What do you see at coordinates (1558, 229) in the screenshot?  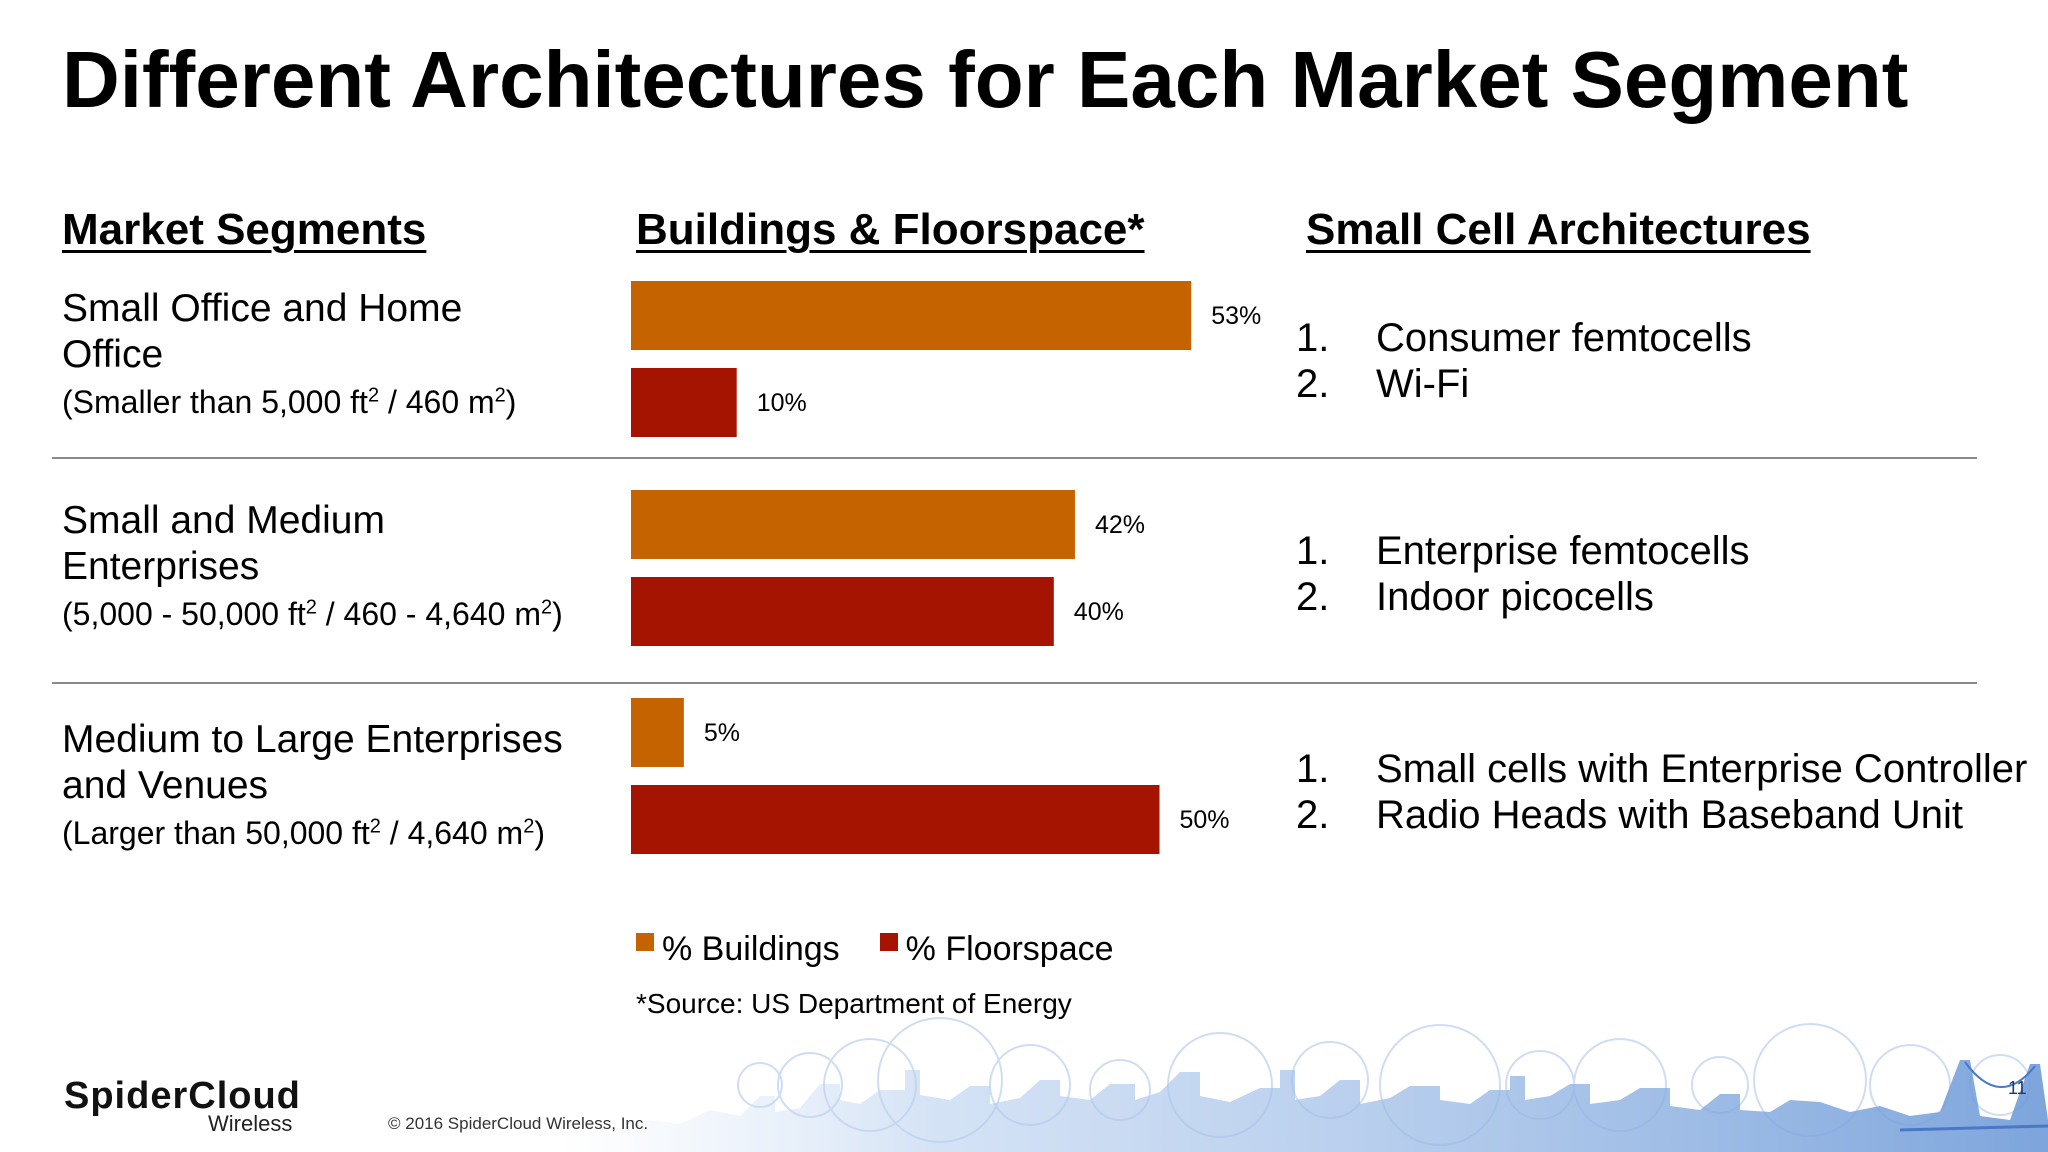 I see `small-cell-architectures-header: Small Cell Architectures` at bounding box center [1558, 229].